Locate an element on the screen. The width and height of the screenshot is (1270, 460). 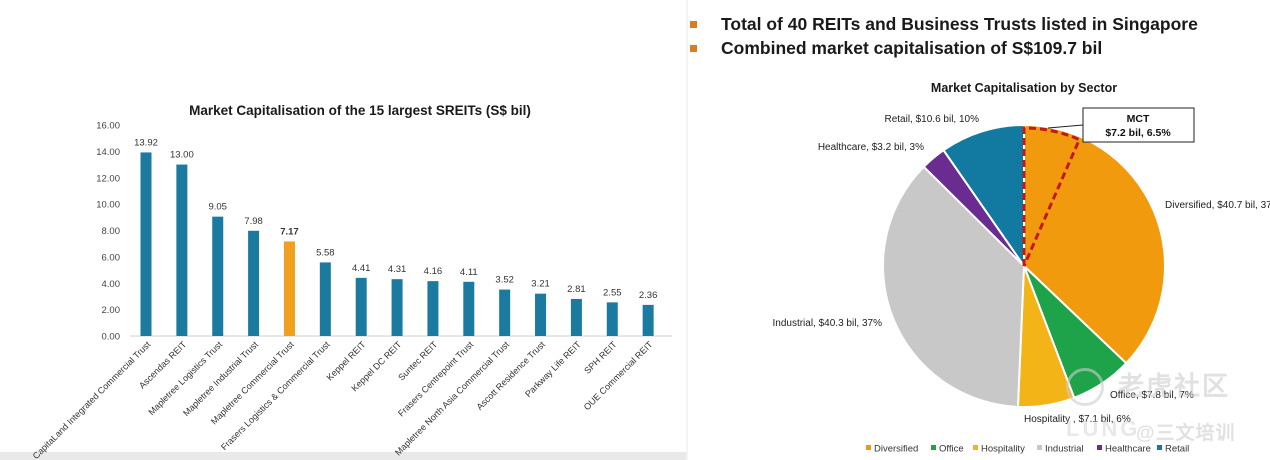
x-tick-label: OUE Commercial REIT is located at coordinates (618, 375).